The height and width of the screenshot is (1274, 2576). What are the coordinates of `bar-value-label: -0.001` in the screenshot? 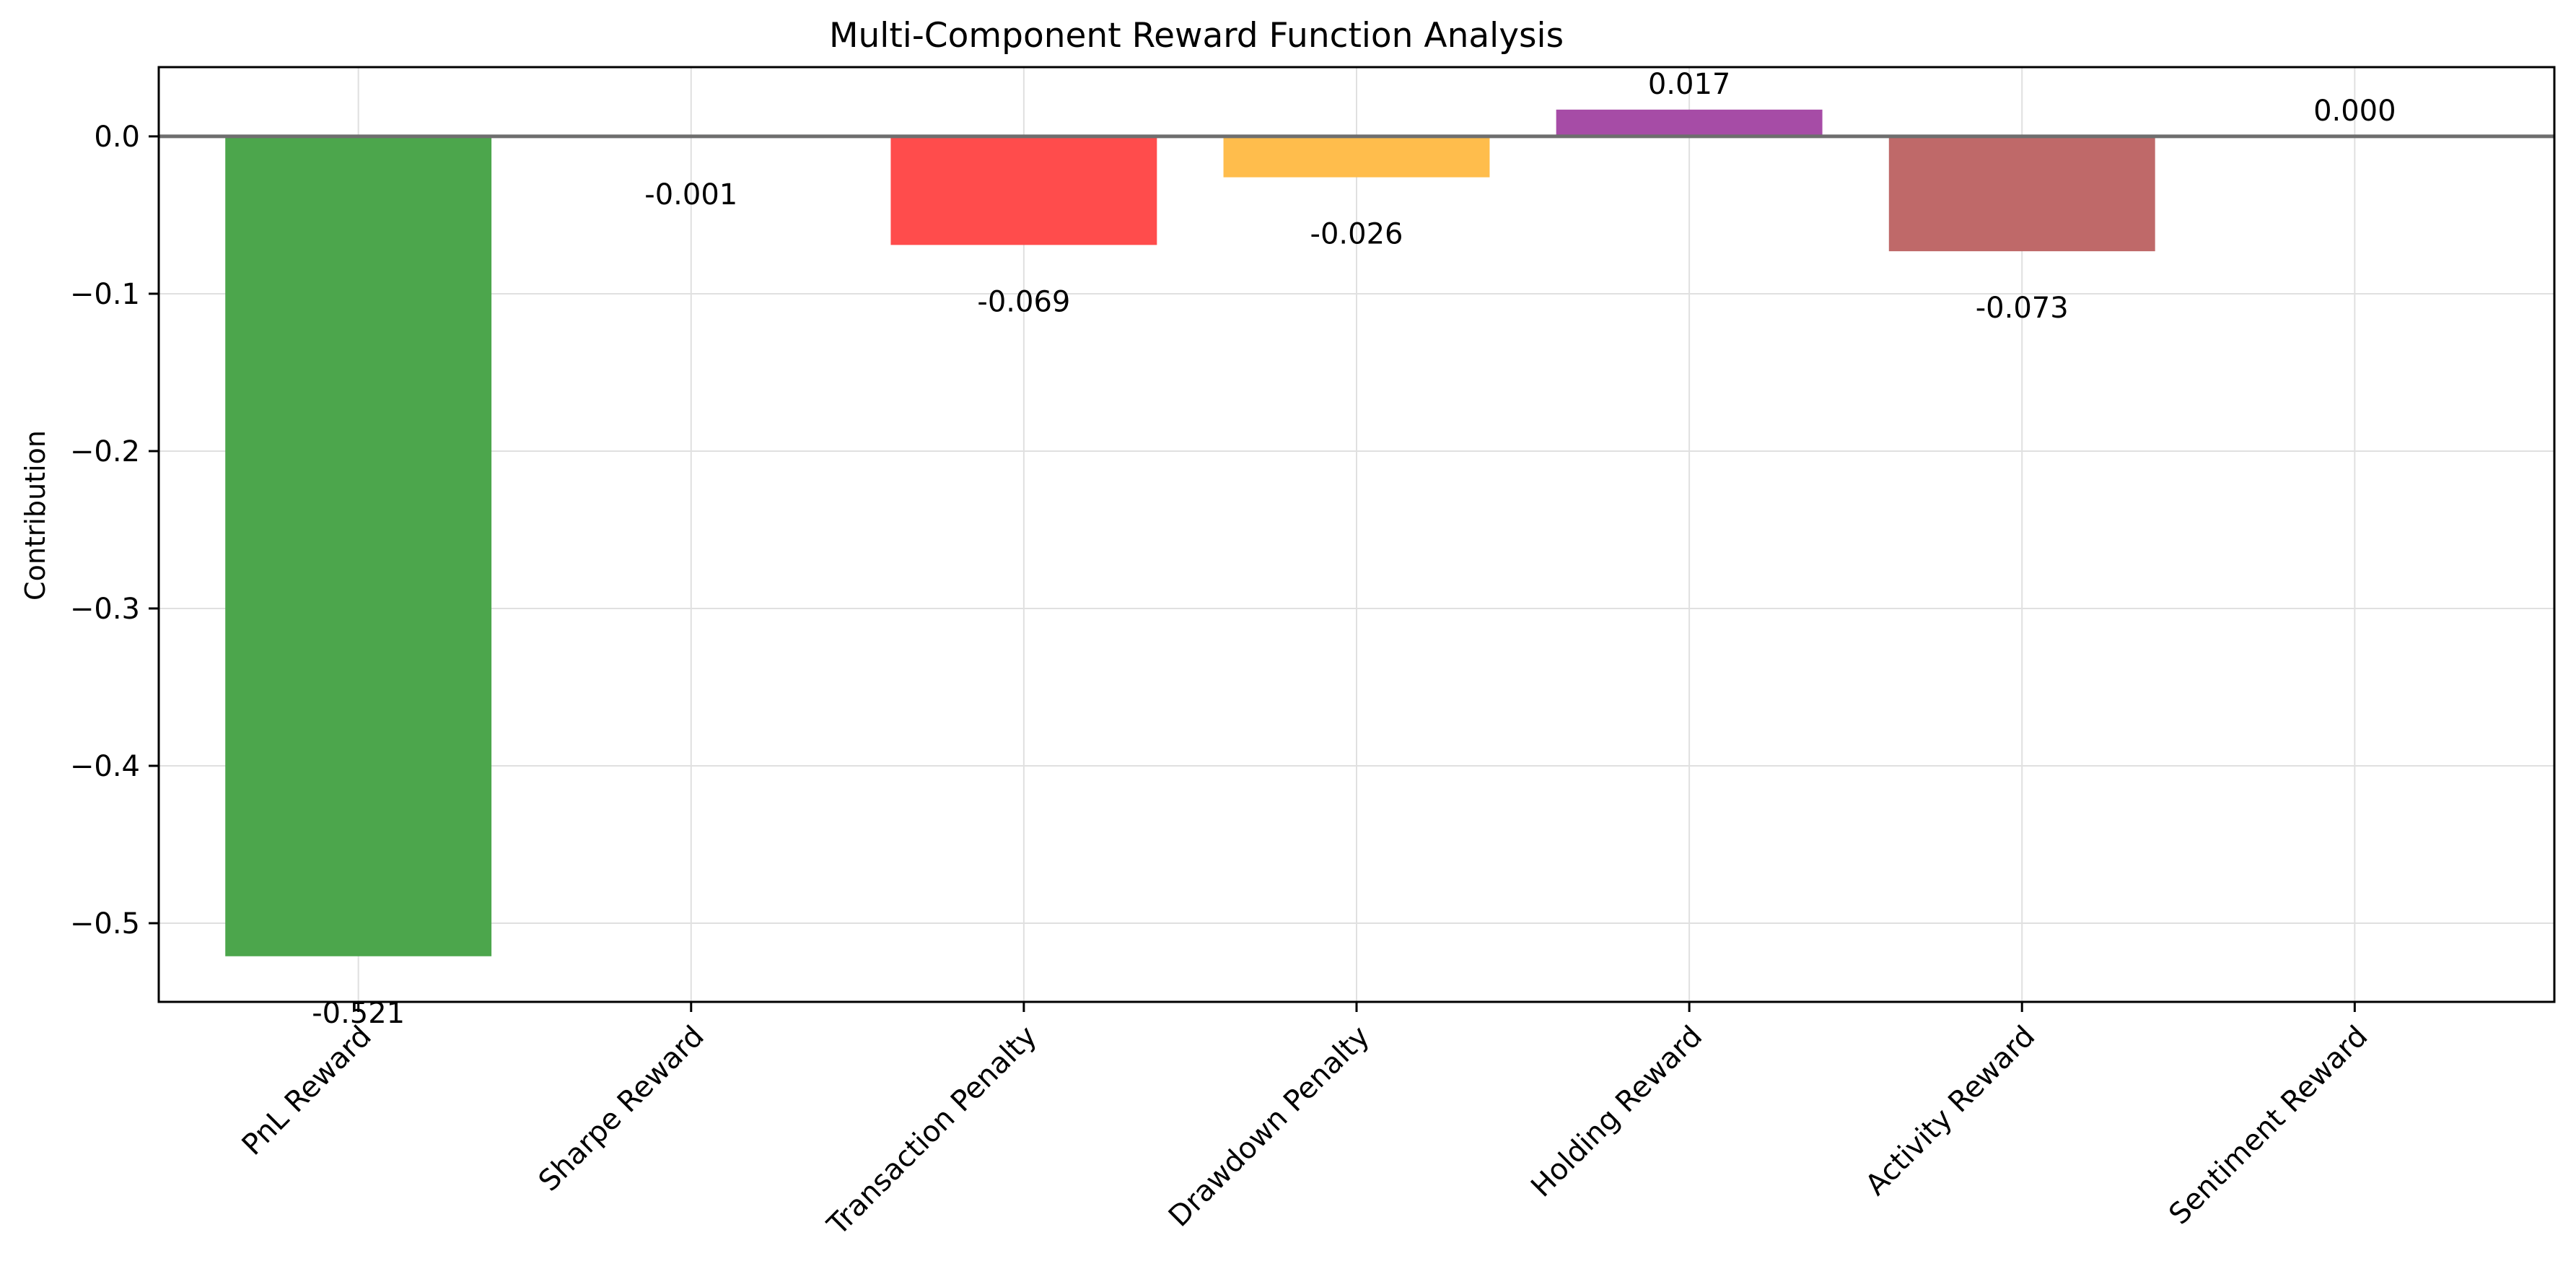 It's located at (690, 194).